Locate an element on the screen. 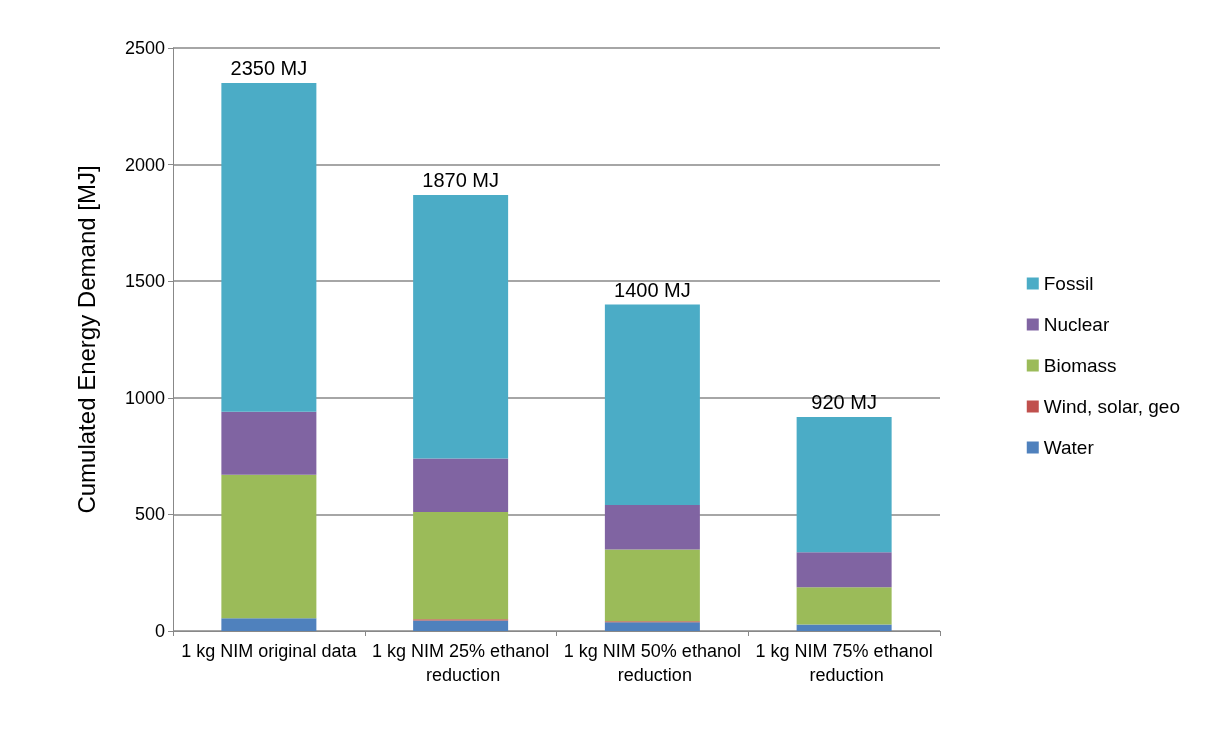  legend-label: Nuclear is located at coordinates (1076, 324).